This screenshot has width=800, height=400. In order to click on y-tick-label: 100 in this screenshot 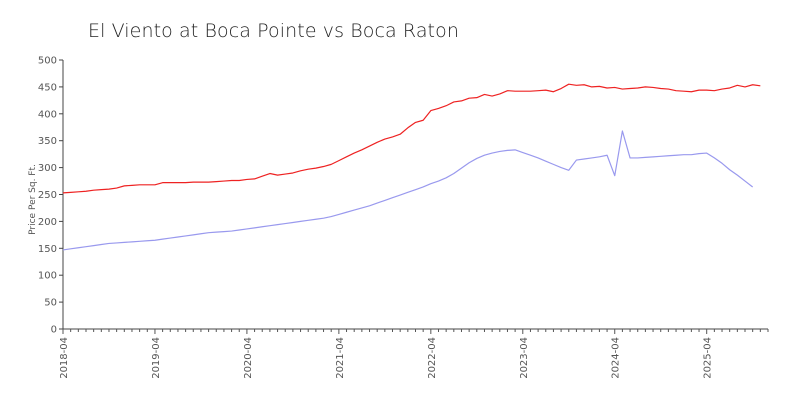, I will do `click(47, 276)`.